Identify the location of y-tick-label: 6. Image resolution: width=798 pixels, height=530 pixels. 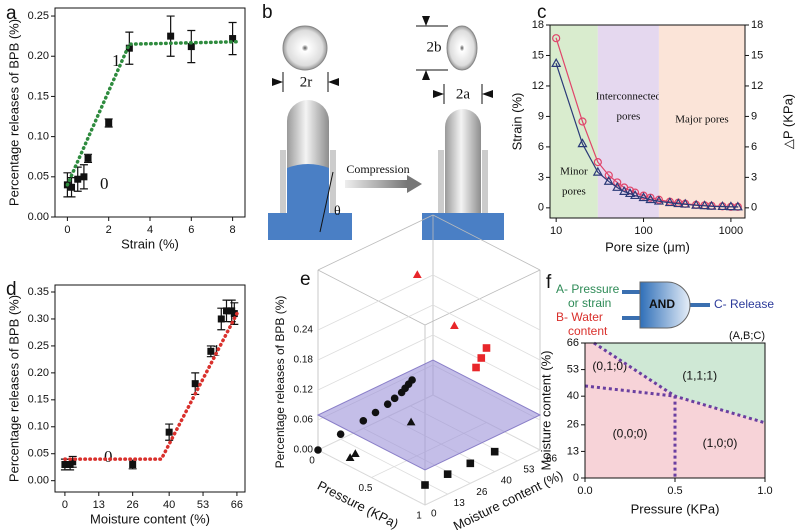
(541, 147).